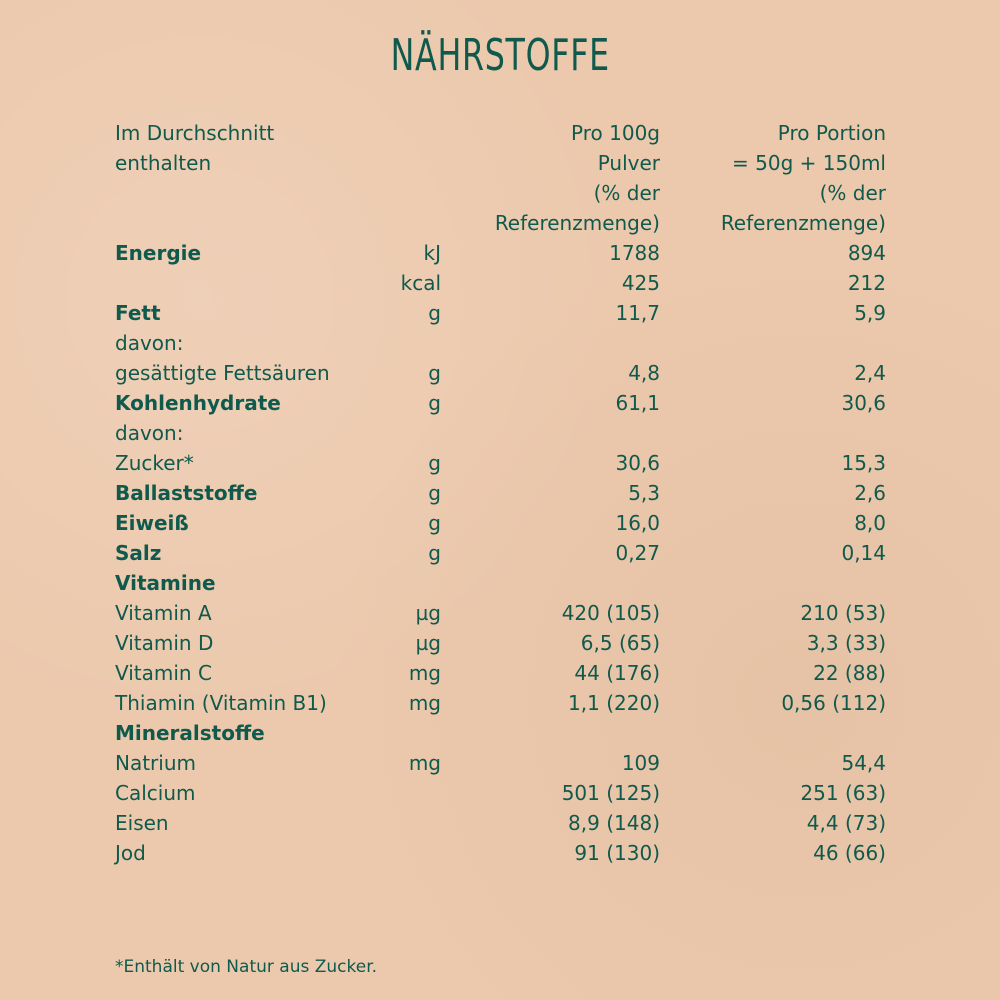 This screenshot has height=1000, width=1000. Describe the element at coordinates (500, 673) in the screenshot. I see `table-row: Vitamin C mg 44 (176) 22 (88)` at that location.